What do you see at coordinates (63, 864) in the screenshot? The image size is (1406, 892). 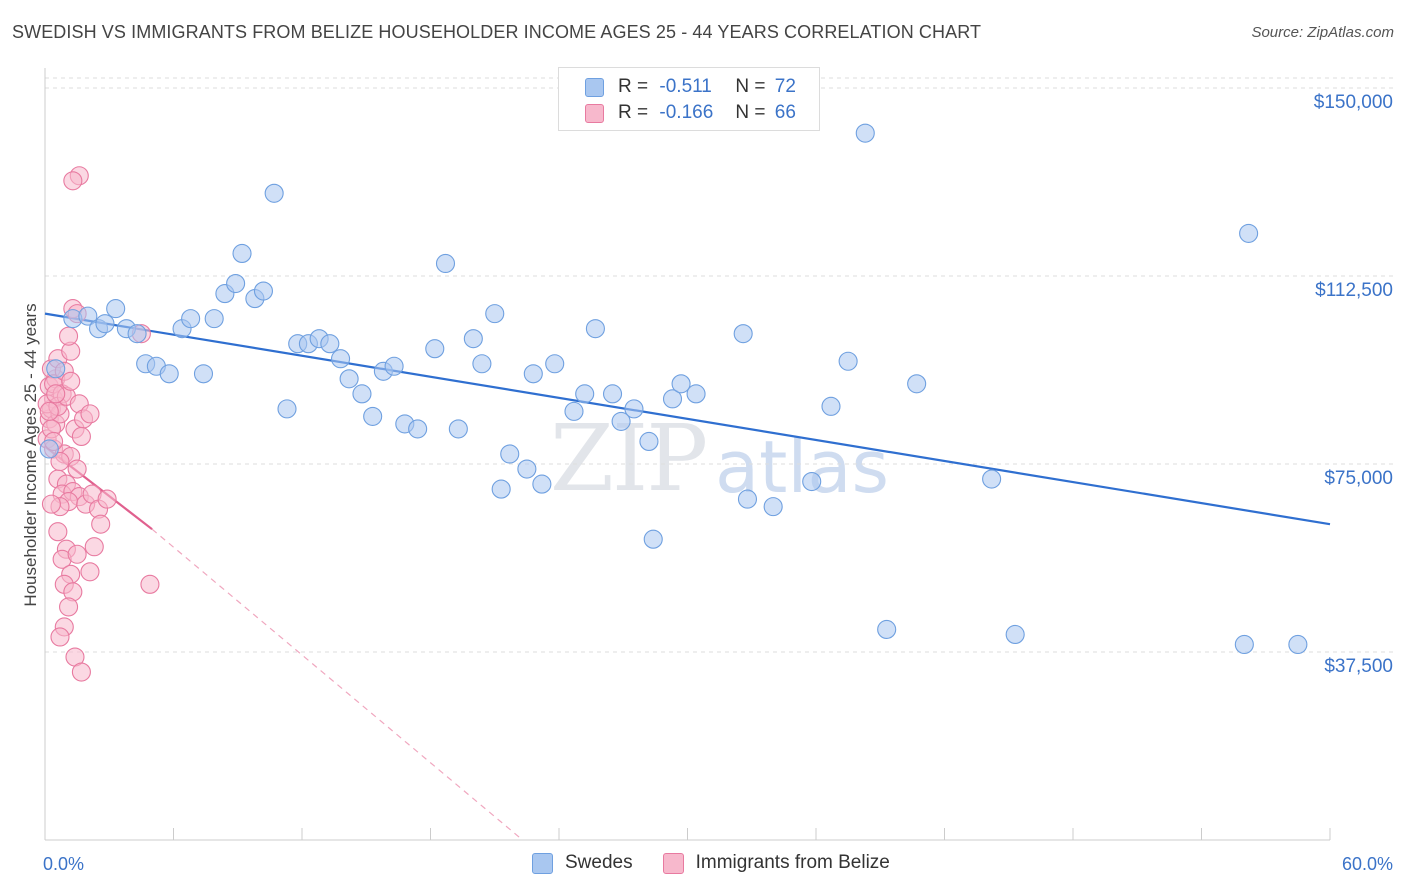 I see `x-tick-label-min: 0.0%` at bounding box center [63, 864].